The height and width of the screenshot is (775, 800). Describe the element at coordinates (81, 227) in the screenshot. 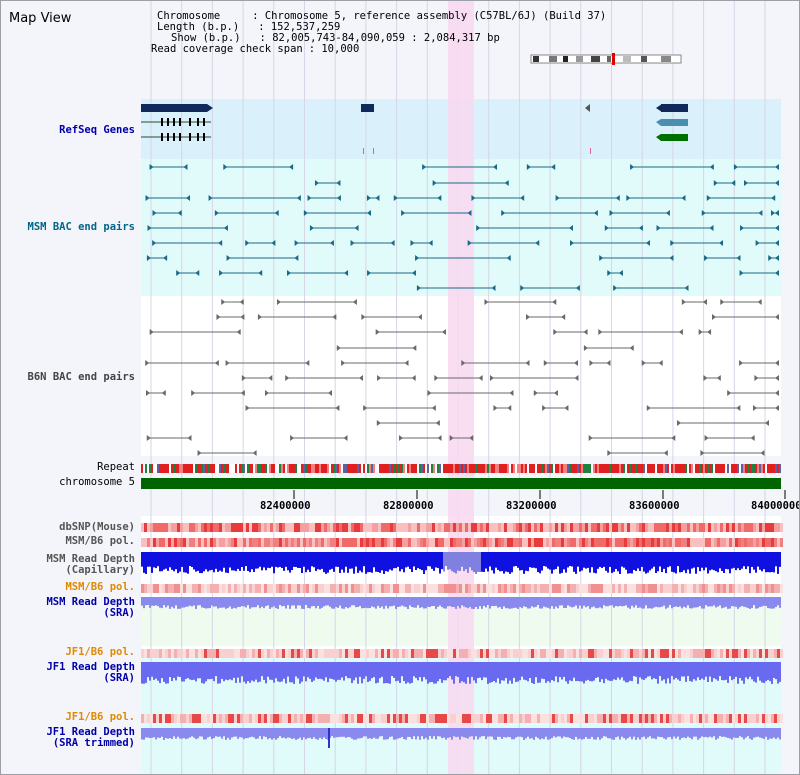

I see `track-label-msm-bac: MSM BAC end pairs` at that location.